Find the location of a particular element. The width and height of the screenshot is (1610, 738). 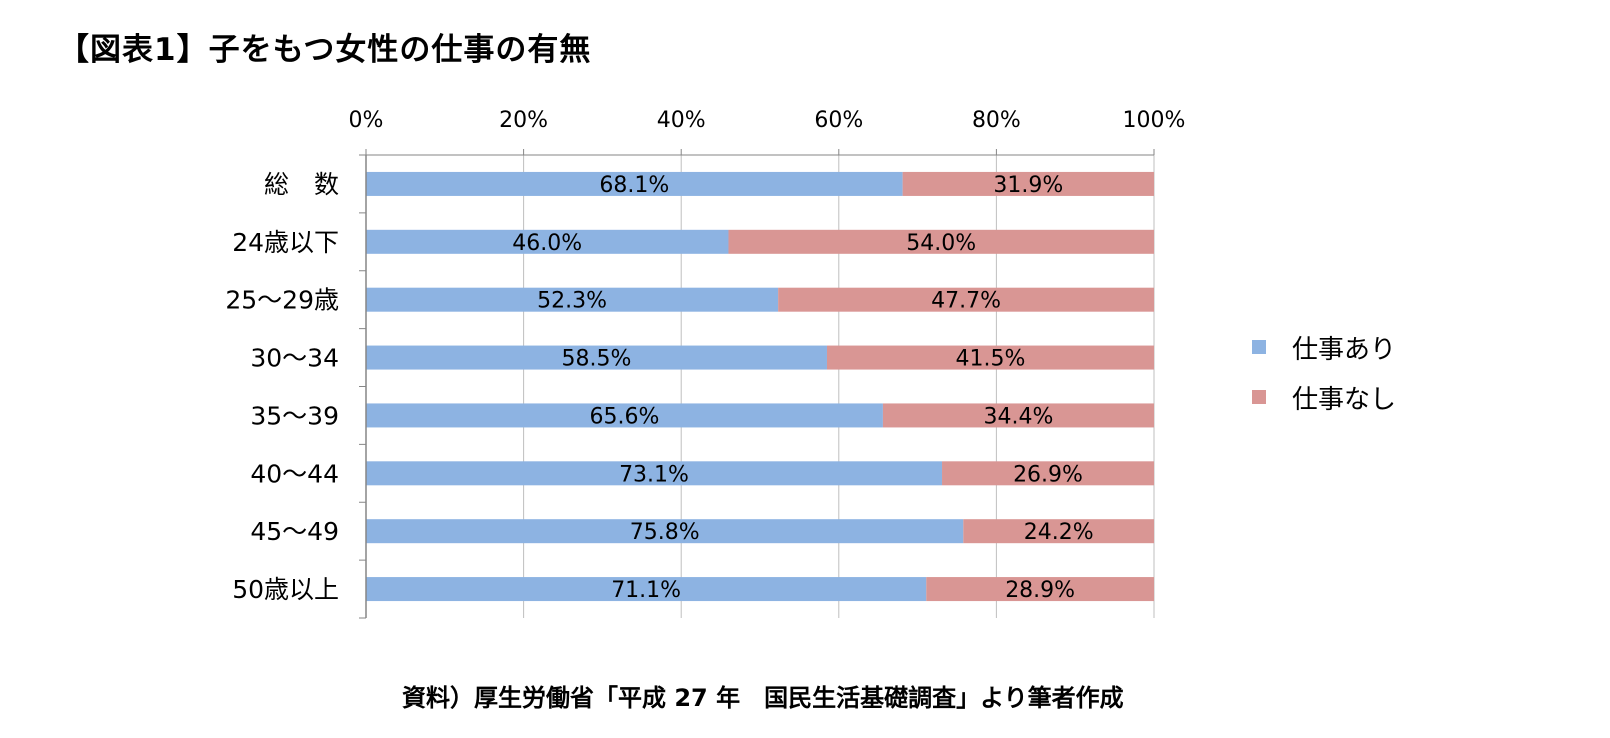

data-label: 71.1% is located at coordinates (646, 590).